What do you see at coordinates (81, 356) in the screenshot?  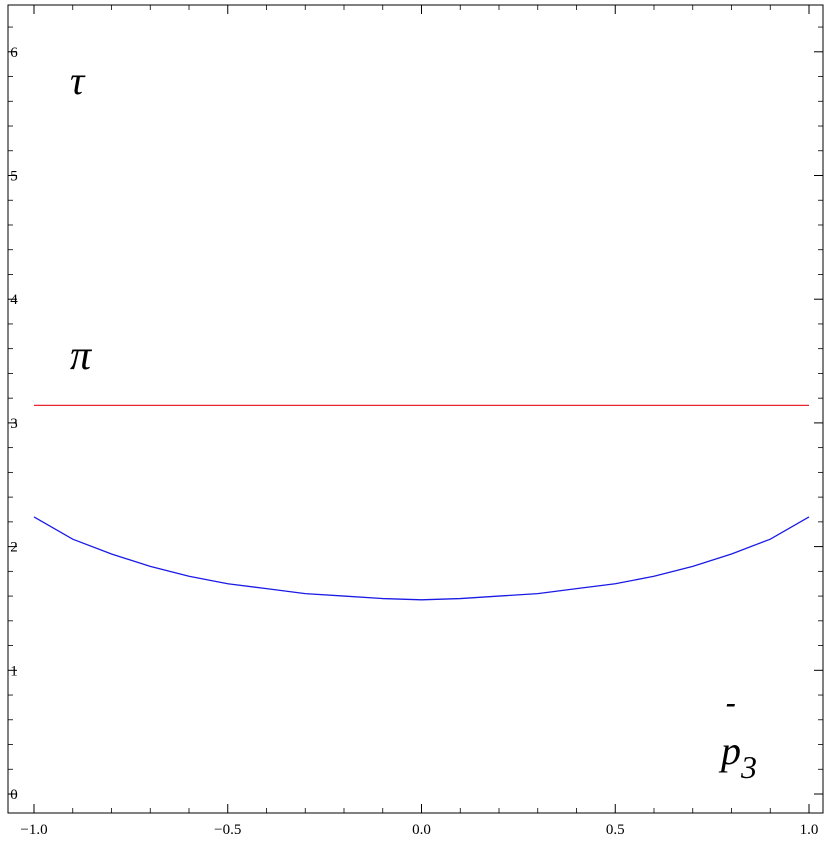 I see `pi-annotation: π` at bounding box center [81, 356].